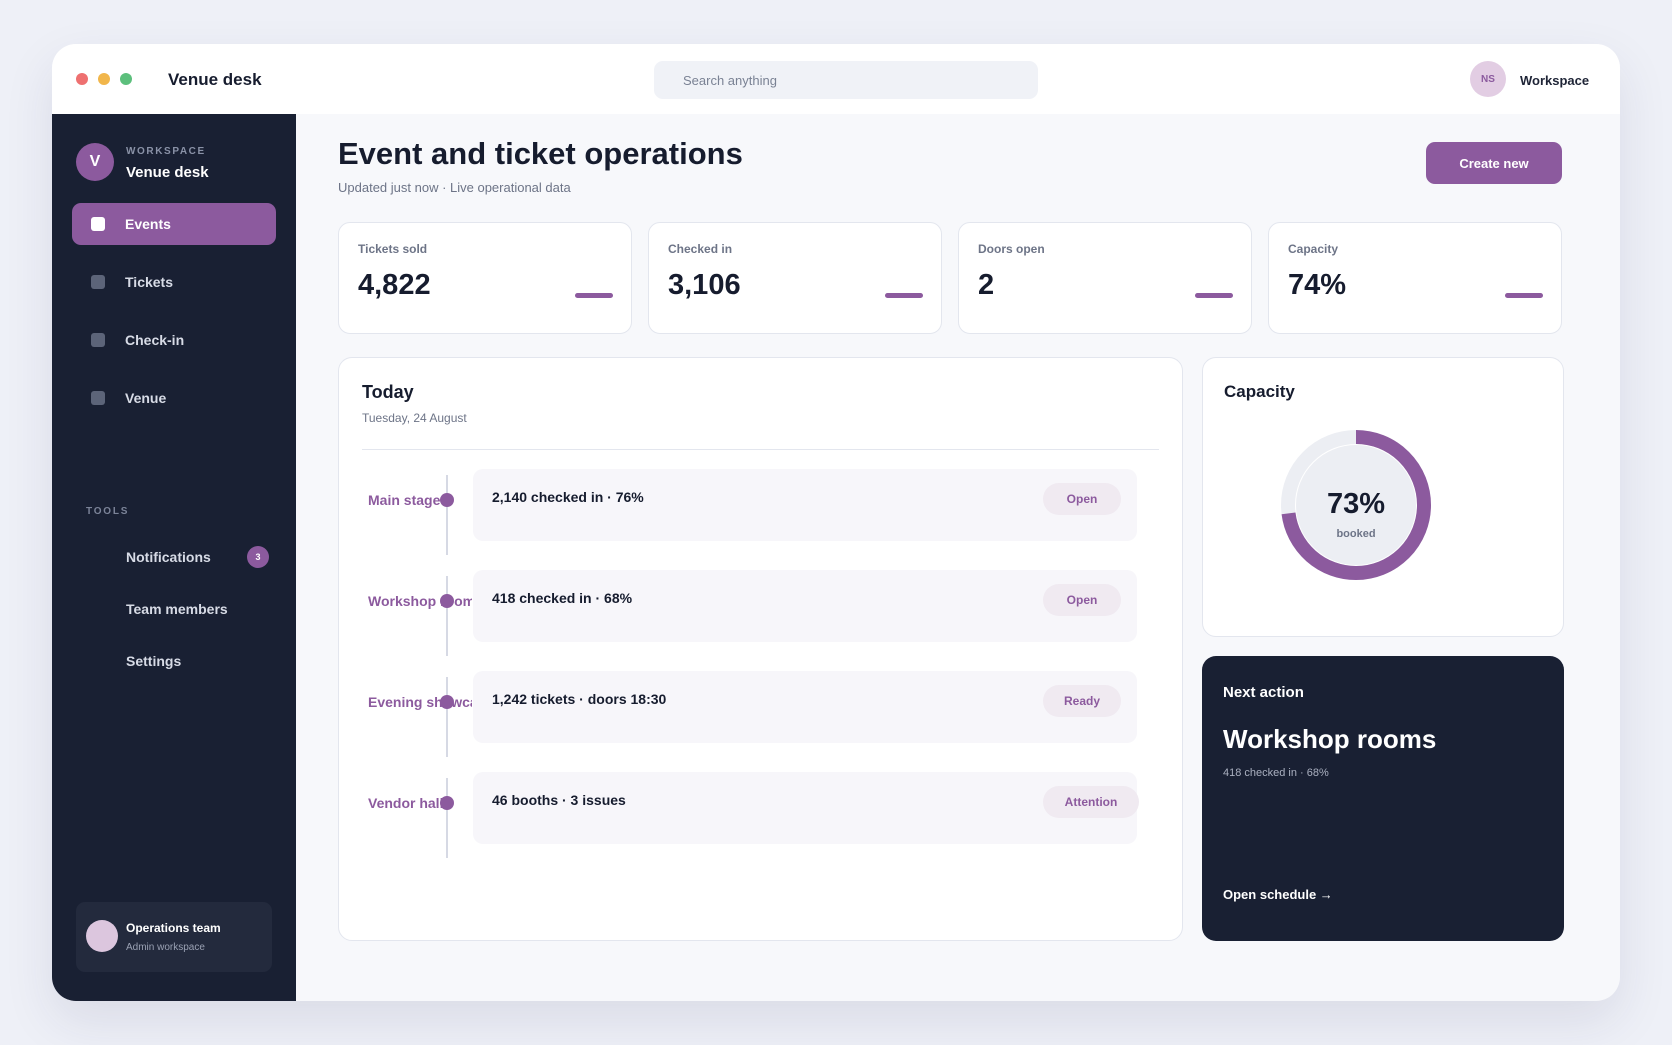 This screenshot has width=1672, height=1045. What do you see at coordinates (1555, 80) in the screenshot?
I see `workspace-menu: Workspace` at bounding box center [1555, 80].